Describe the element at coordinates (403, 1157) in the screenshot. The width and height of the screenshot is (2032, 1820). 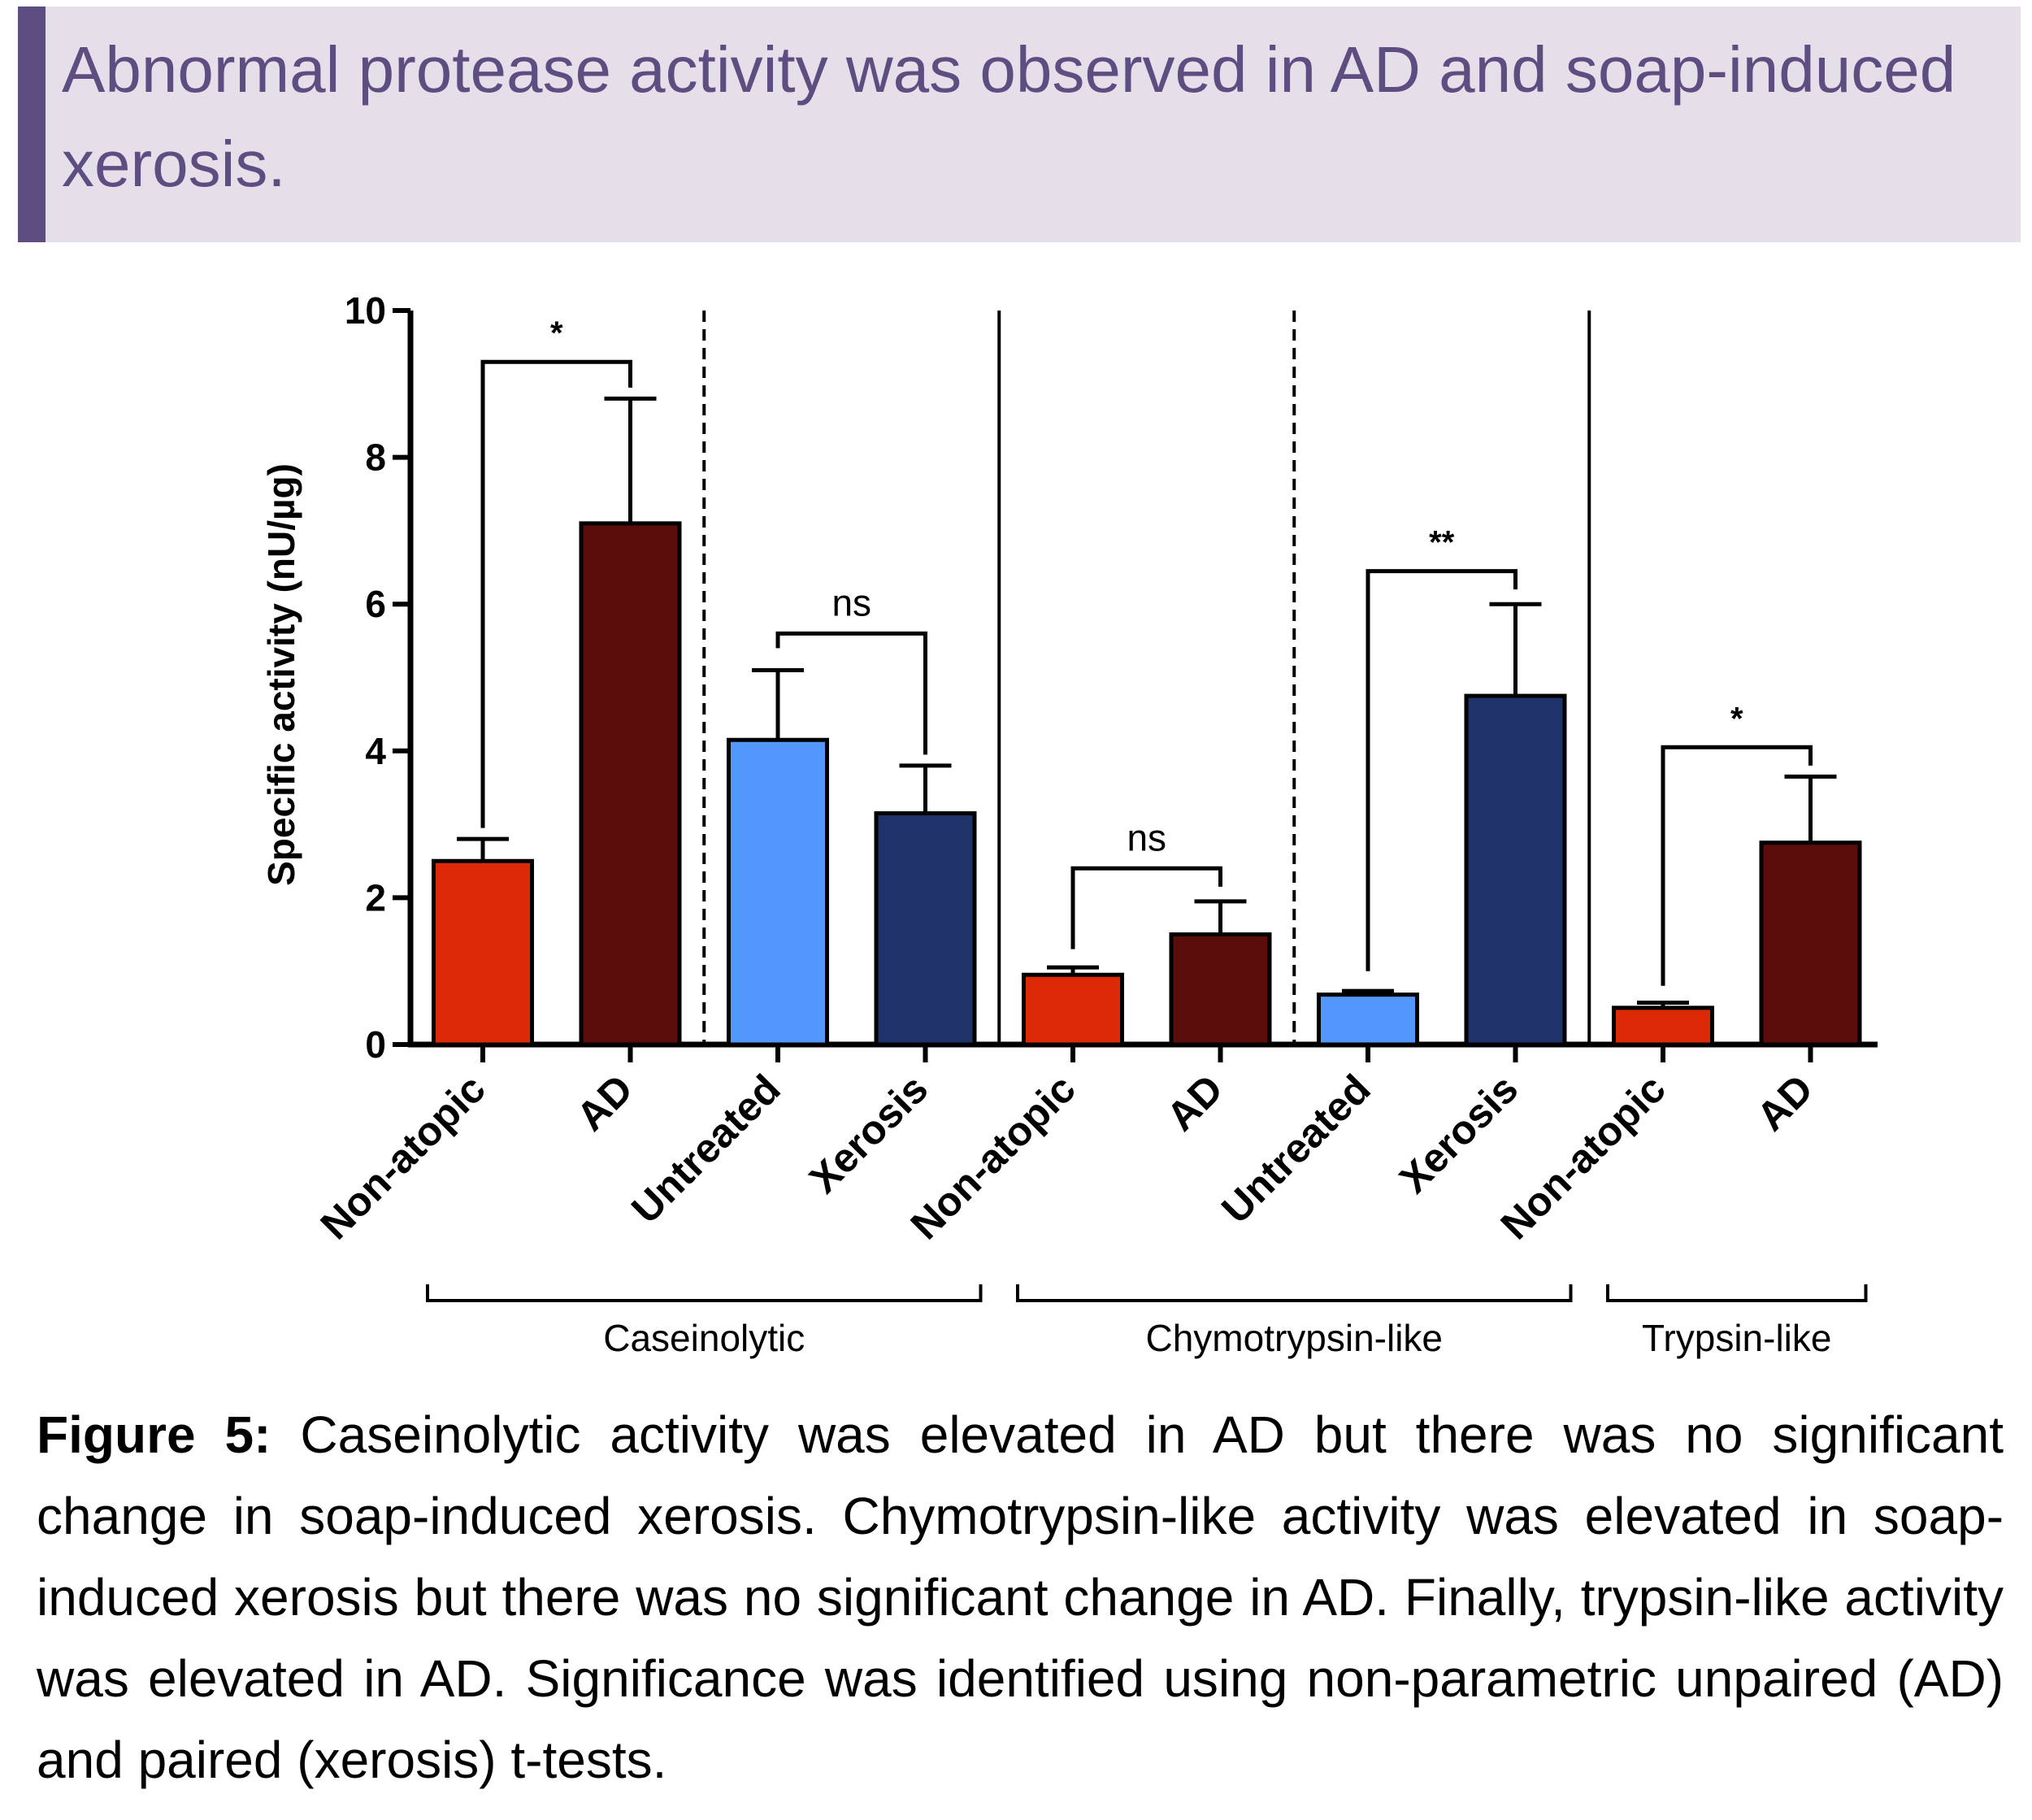
I see `x-tick-label: Non-atopic` at that location.